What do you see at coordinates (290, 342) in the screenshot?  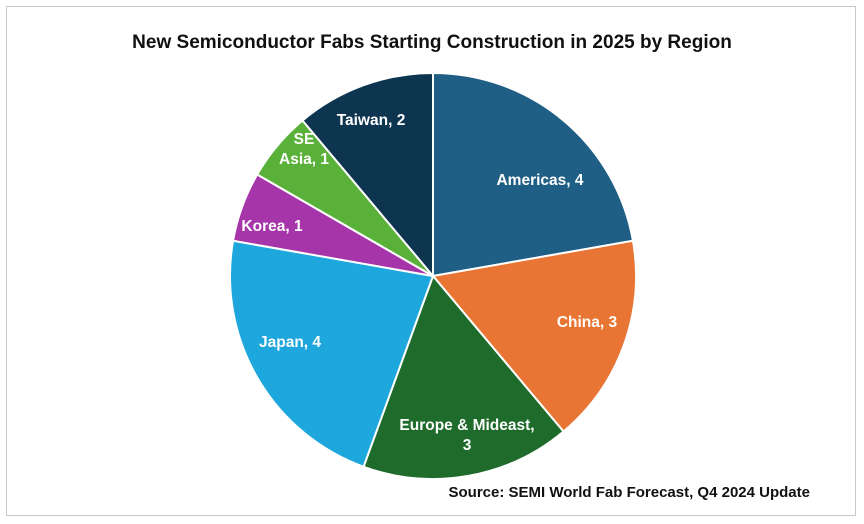 I see `slice-label-japan: Japan, 4` at bounding box center [290, 342].